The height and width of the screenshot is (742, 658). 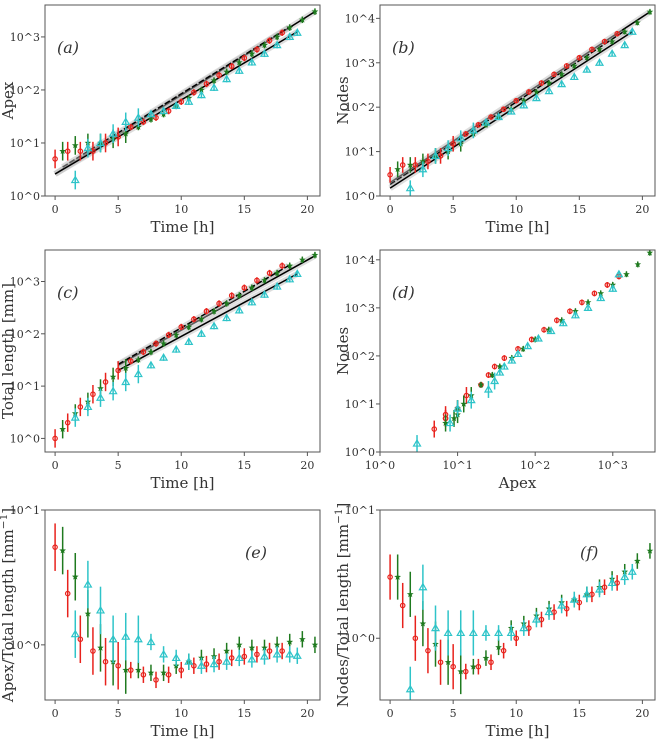 What do you see at coordinates (360, 308) in the screenshot?
I see `y-tick-label: 10^3` at bounding box center [360, 308].